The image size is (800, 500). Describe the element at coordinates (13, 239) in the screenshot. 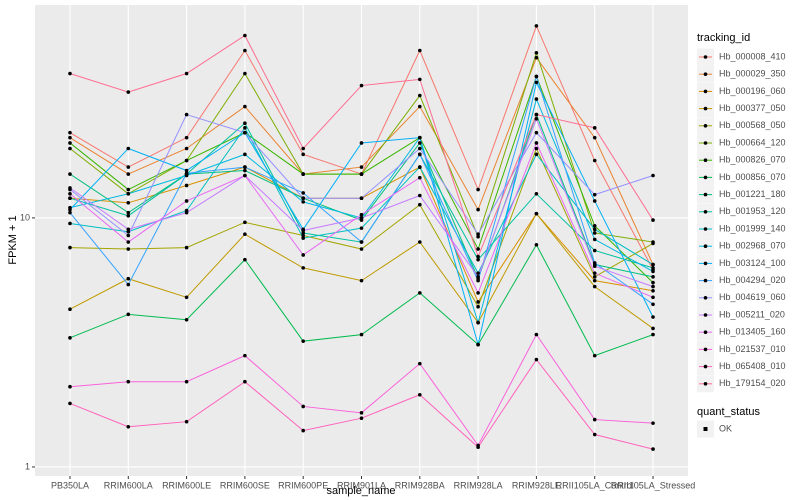

I see `y-axis-label: FPKM + 1` at that location.